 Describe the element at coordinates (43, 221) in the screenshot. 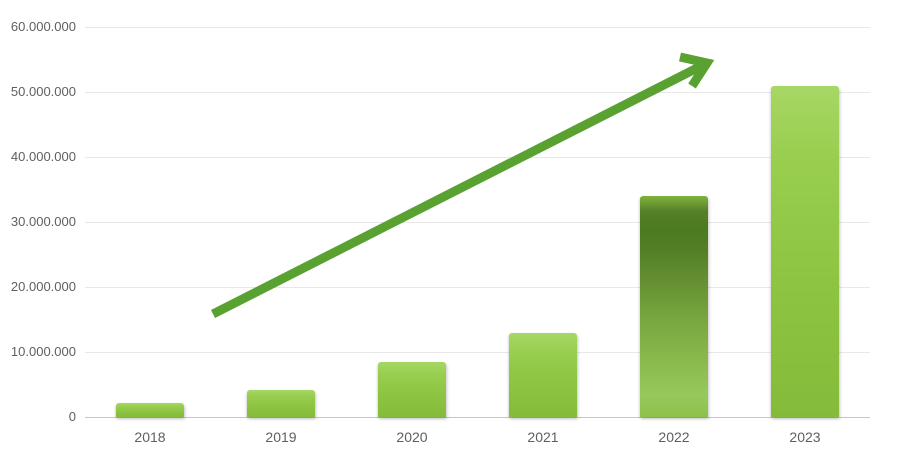

I see `y-tick-label: 30.000.000` at that location.